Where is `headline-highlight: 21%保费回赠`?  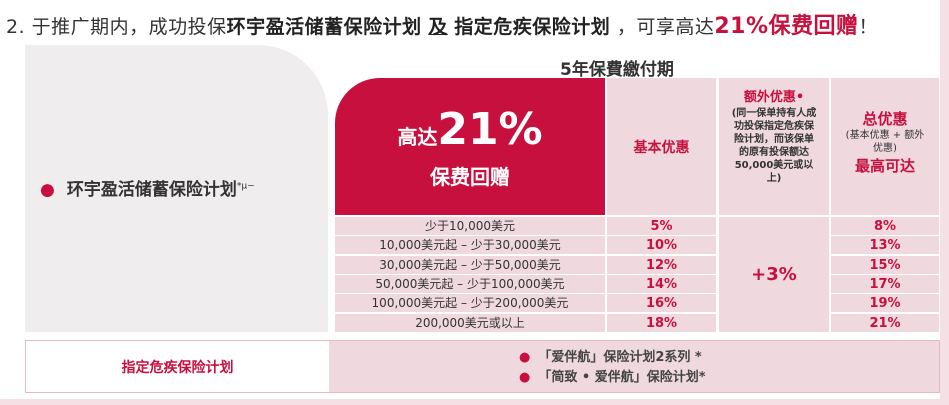
headline-highlight: 21%保费回赠 is located at coordinates (786, 26).